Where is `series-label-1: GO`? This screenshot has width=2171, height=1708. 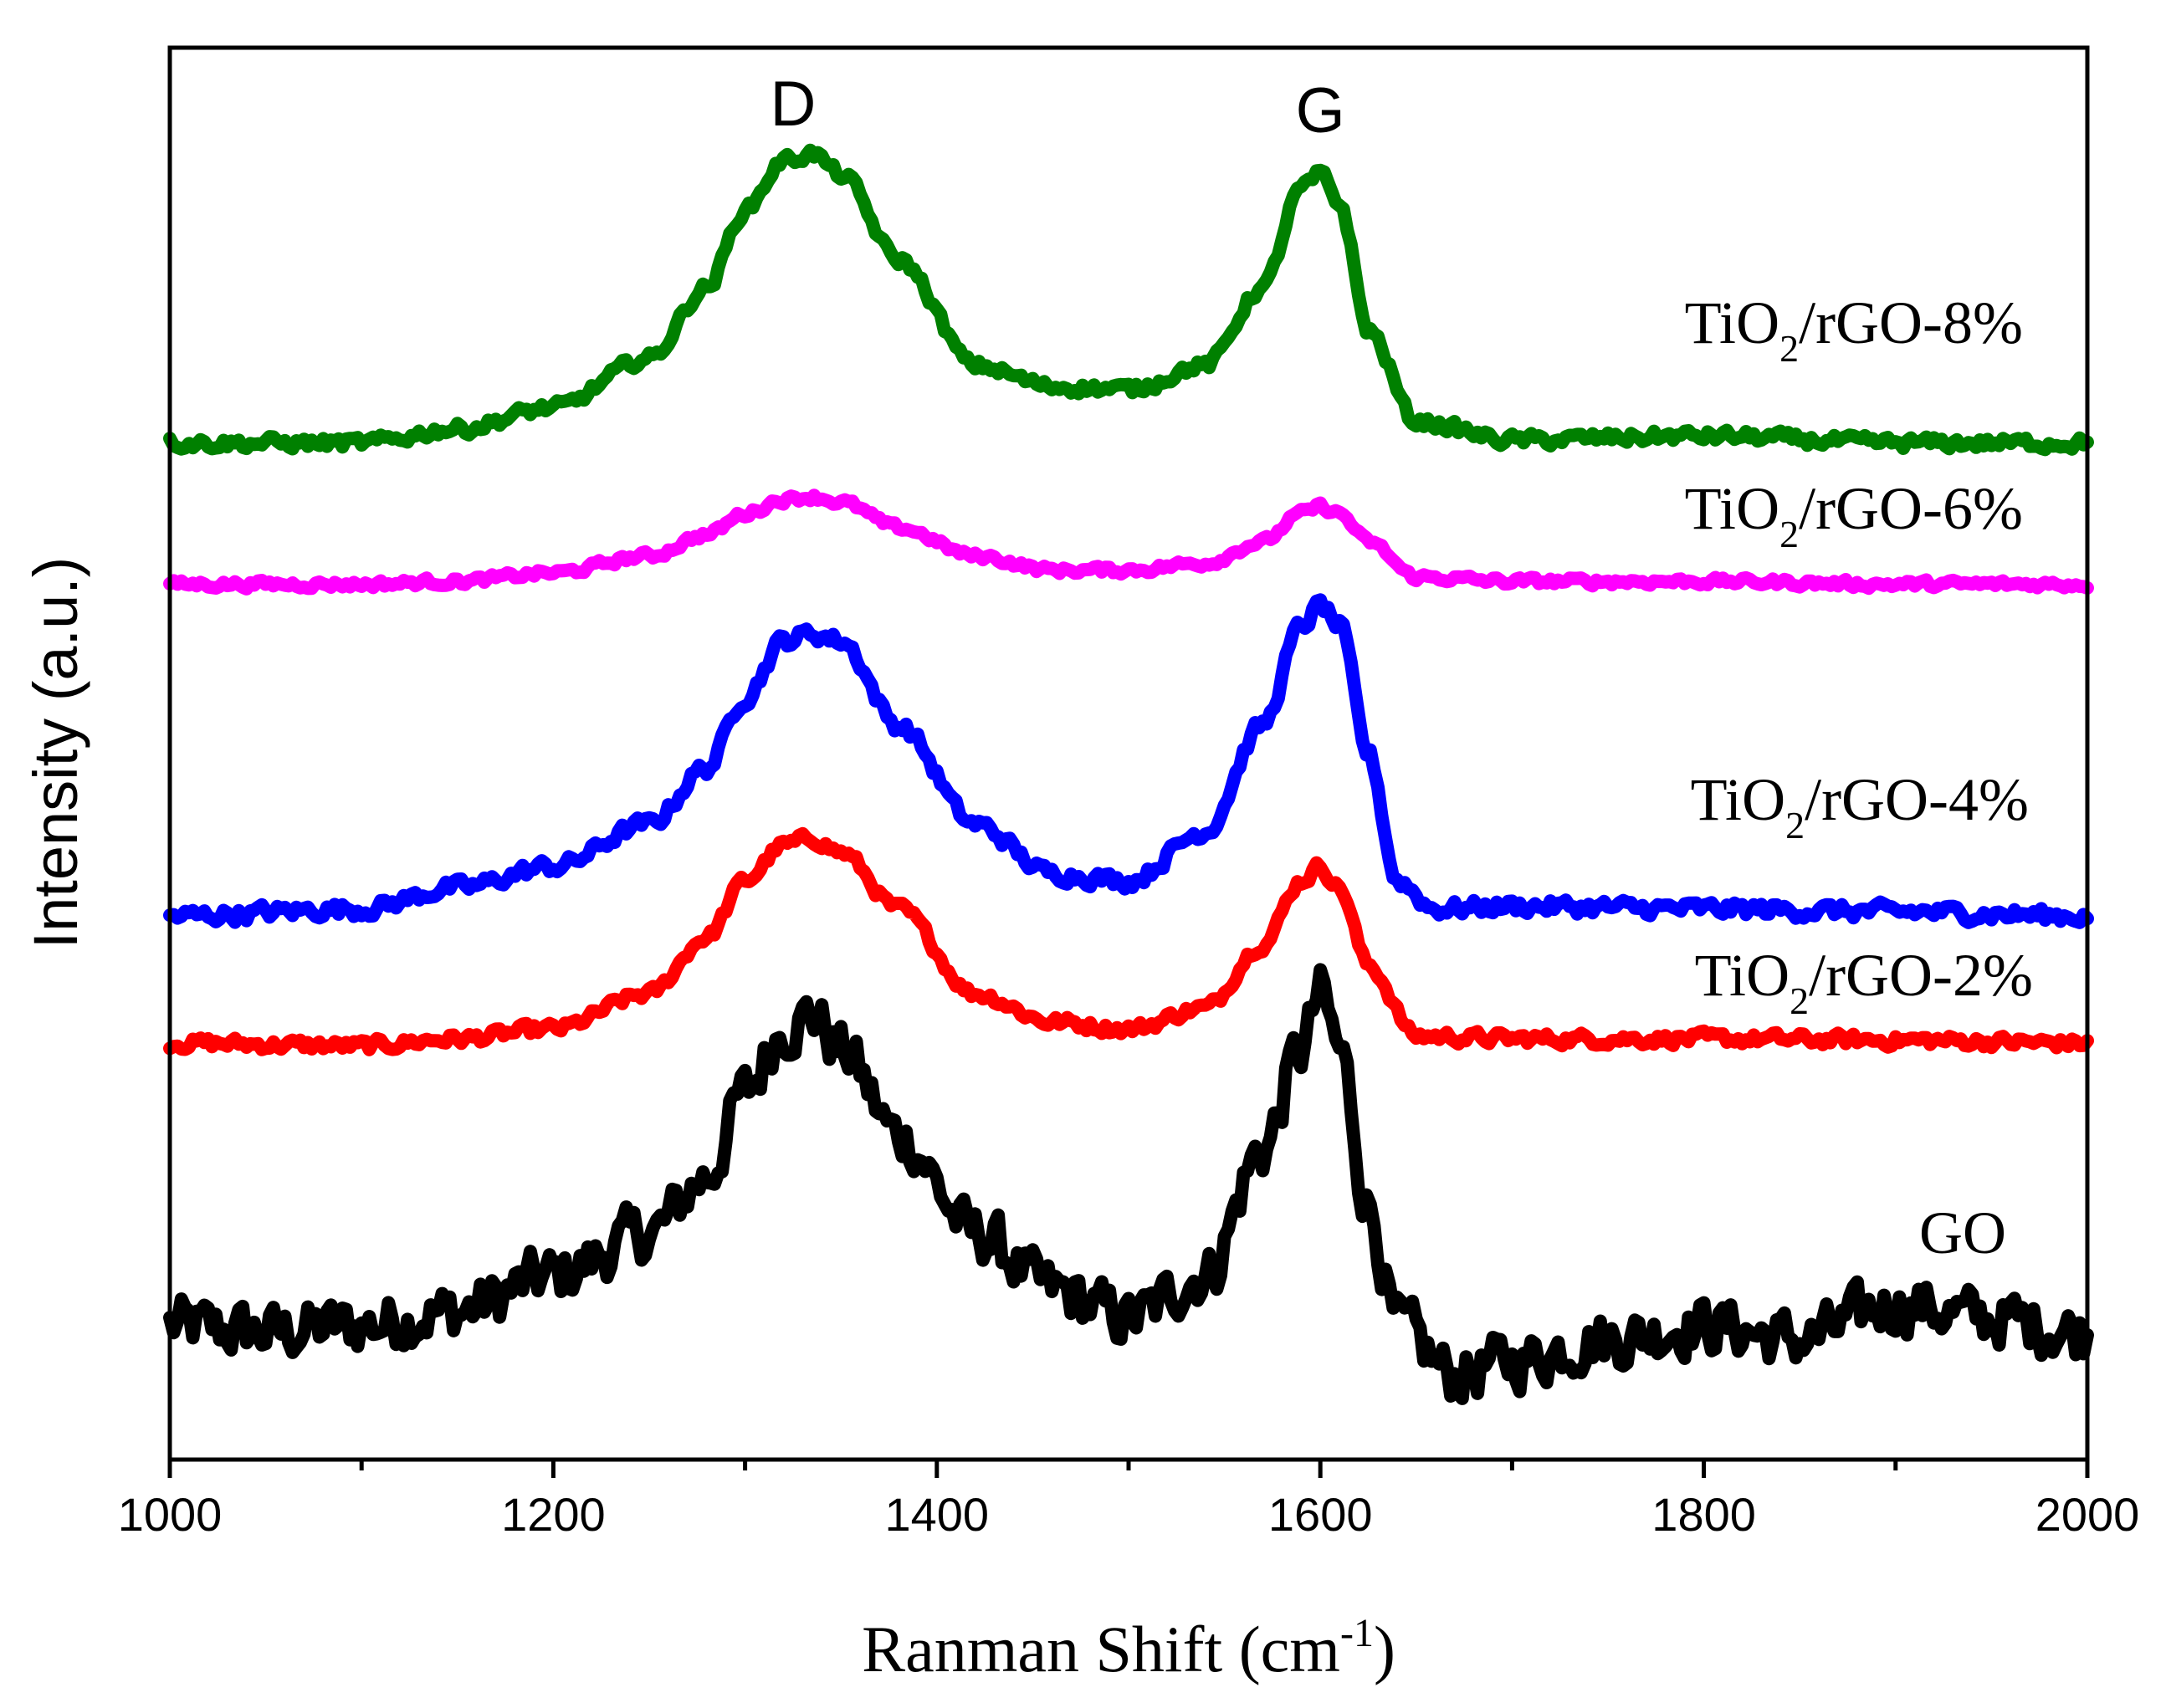 series-label-1: GO is located at coordinates (1962, 1232).